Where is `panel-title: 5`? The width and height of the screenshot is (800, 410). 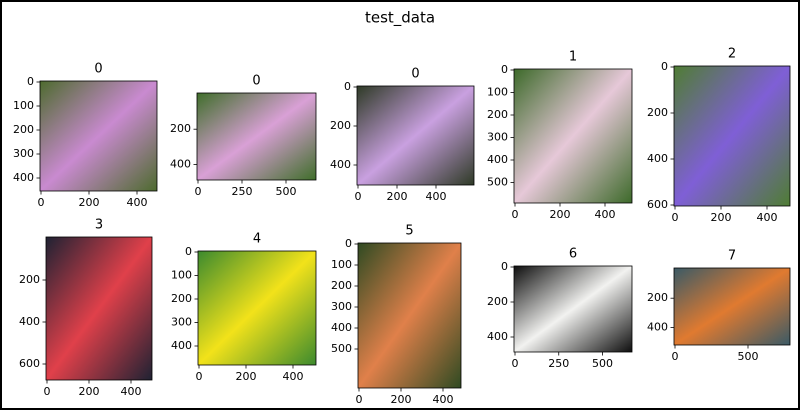 panel-title: 5 is located at coordinates (409, 231).